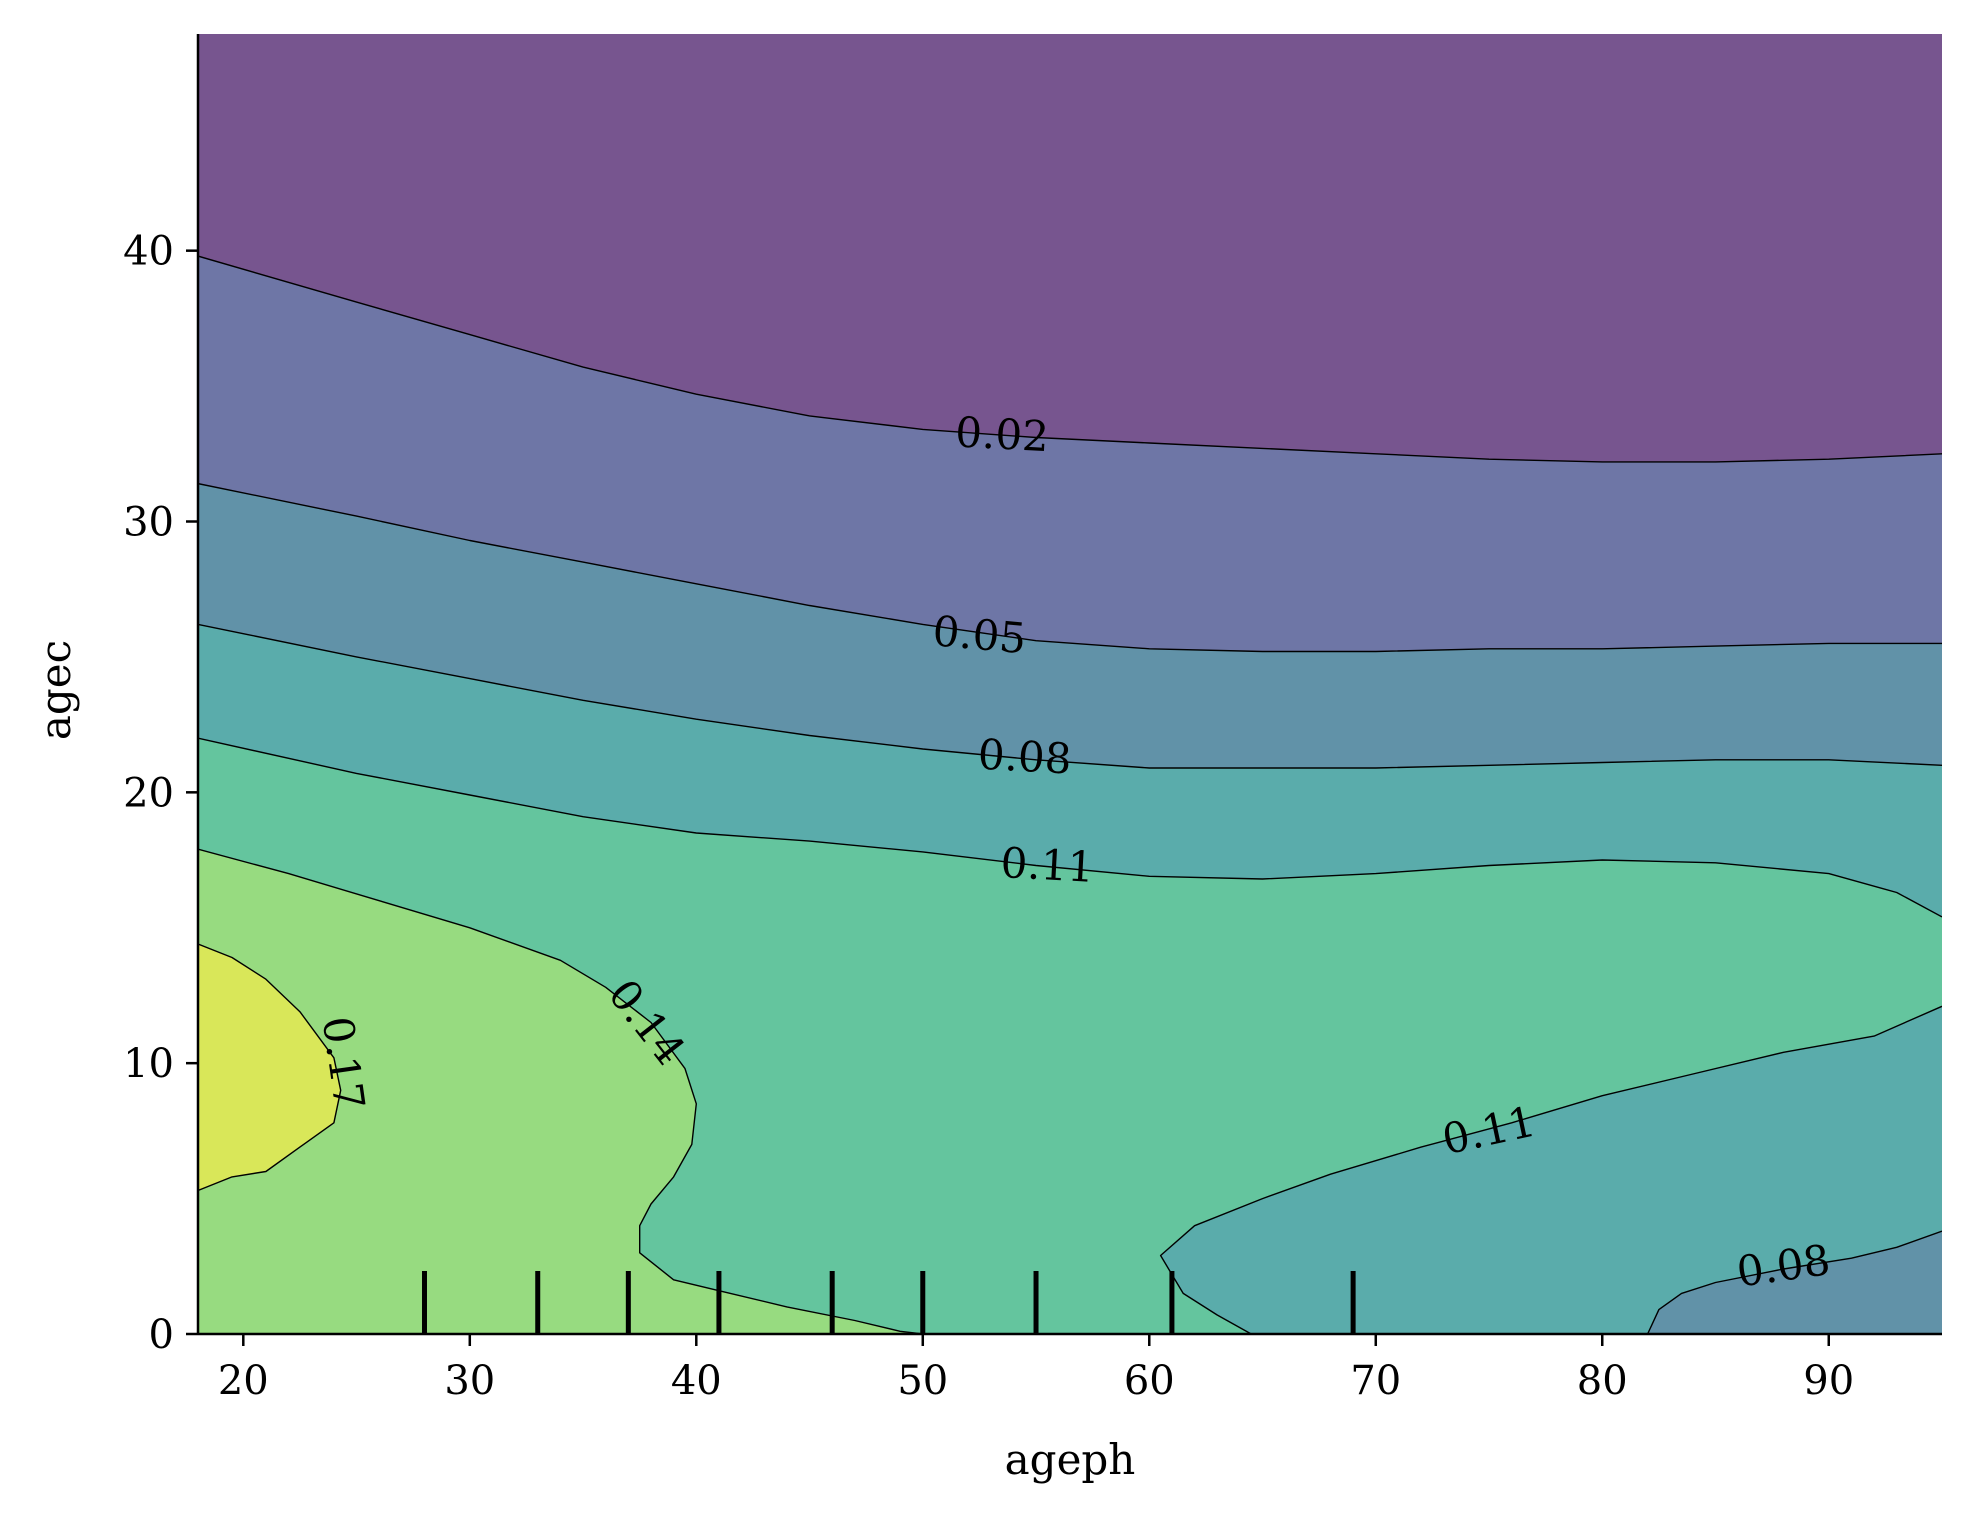 The width and height of the screenshot is (1968, 1516). I want to click on contour-label-group: 0.05, so click(979, 634).